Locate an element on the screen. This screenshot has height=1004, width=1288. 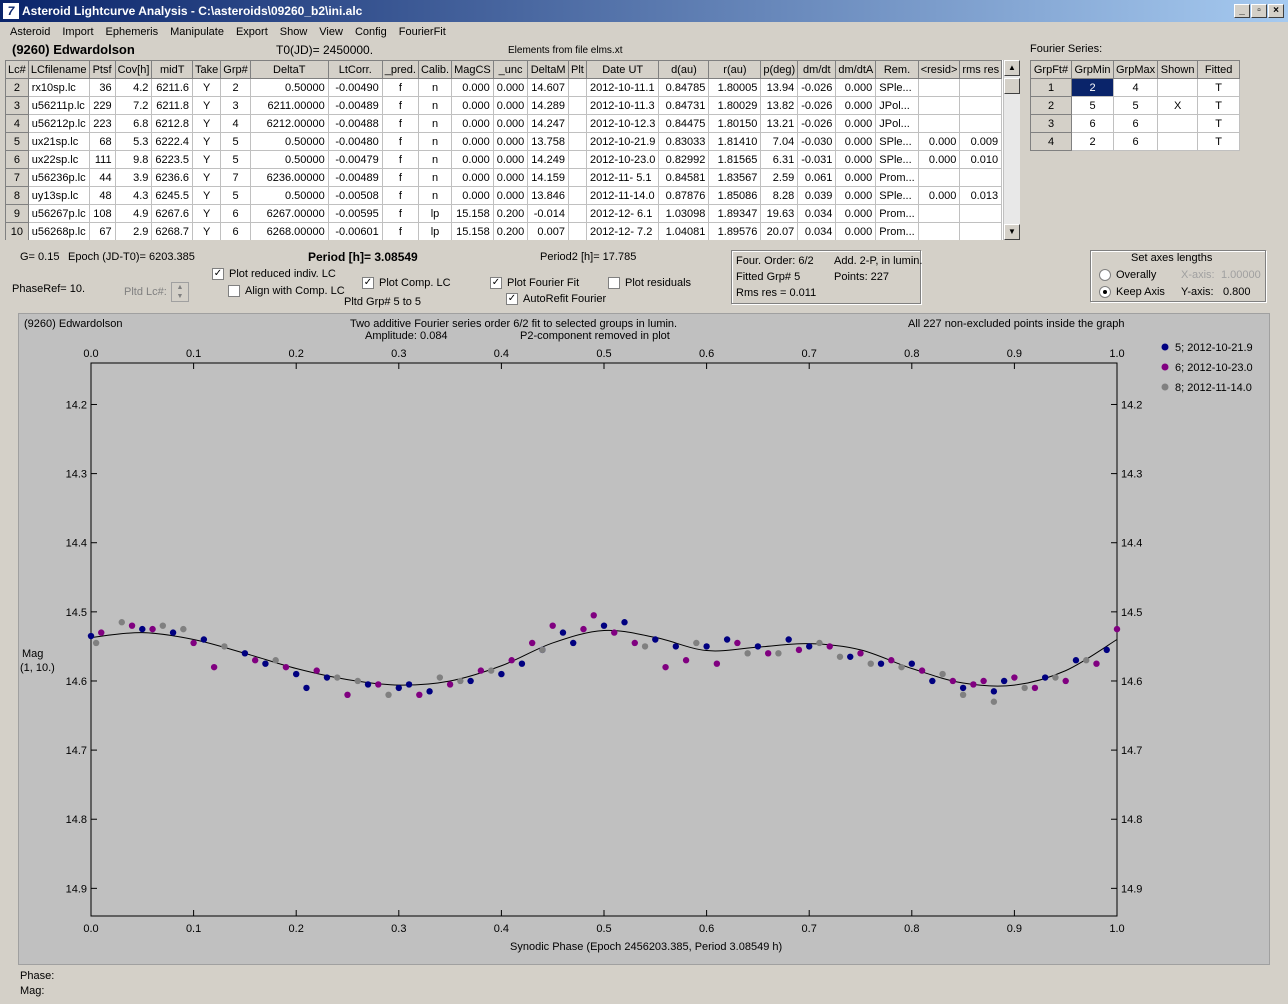
lc-cell: 15.158 is located at coordinates (472, 213).